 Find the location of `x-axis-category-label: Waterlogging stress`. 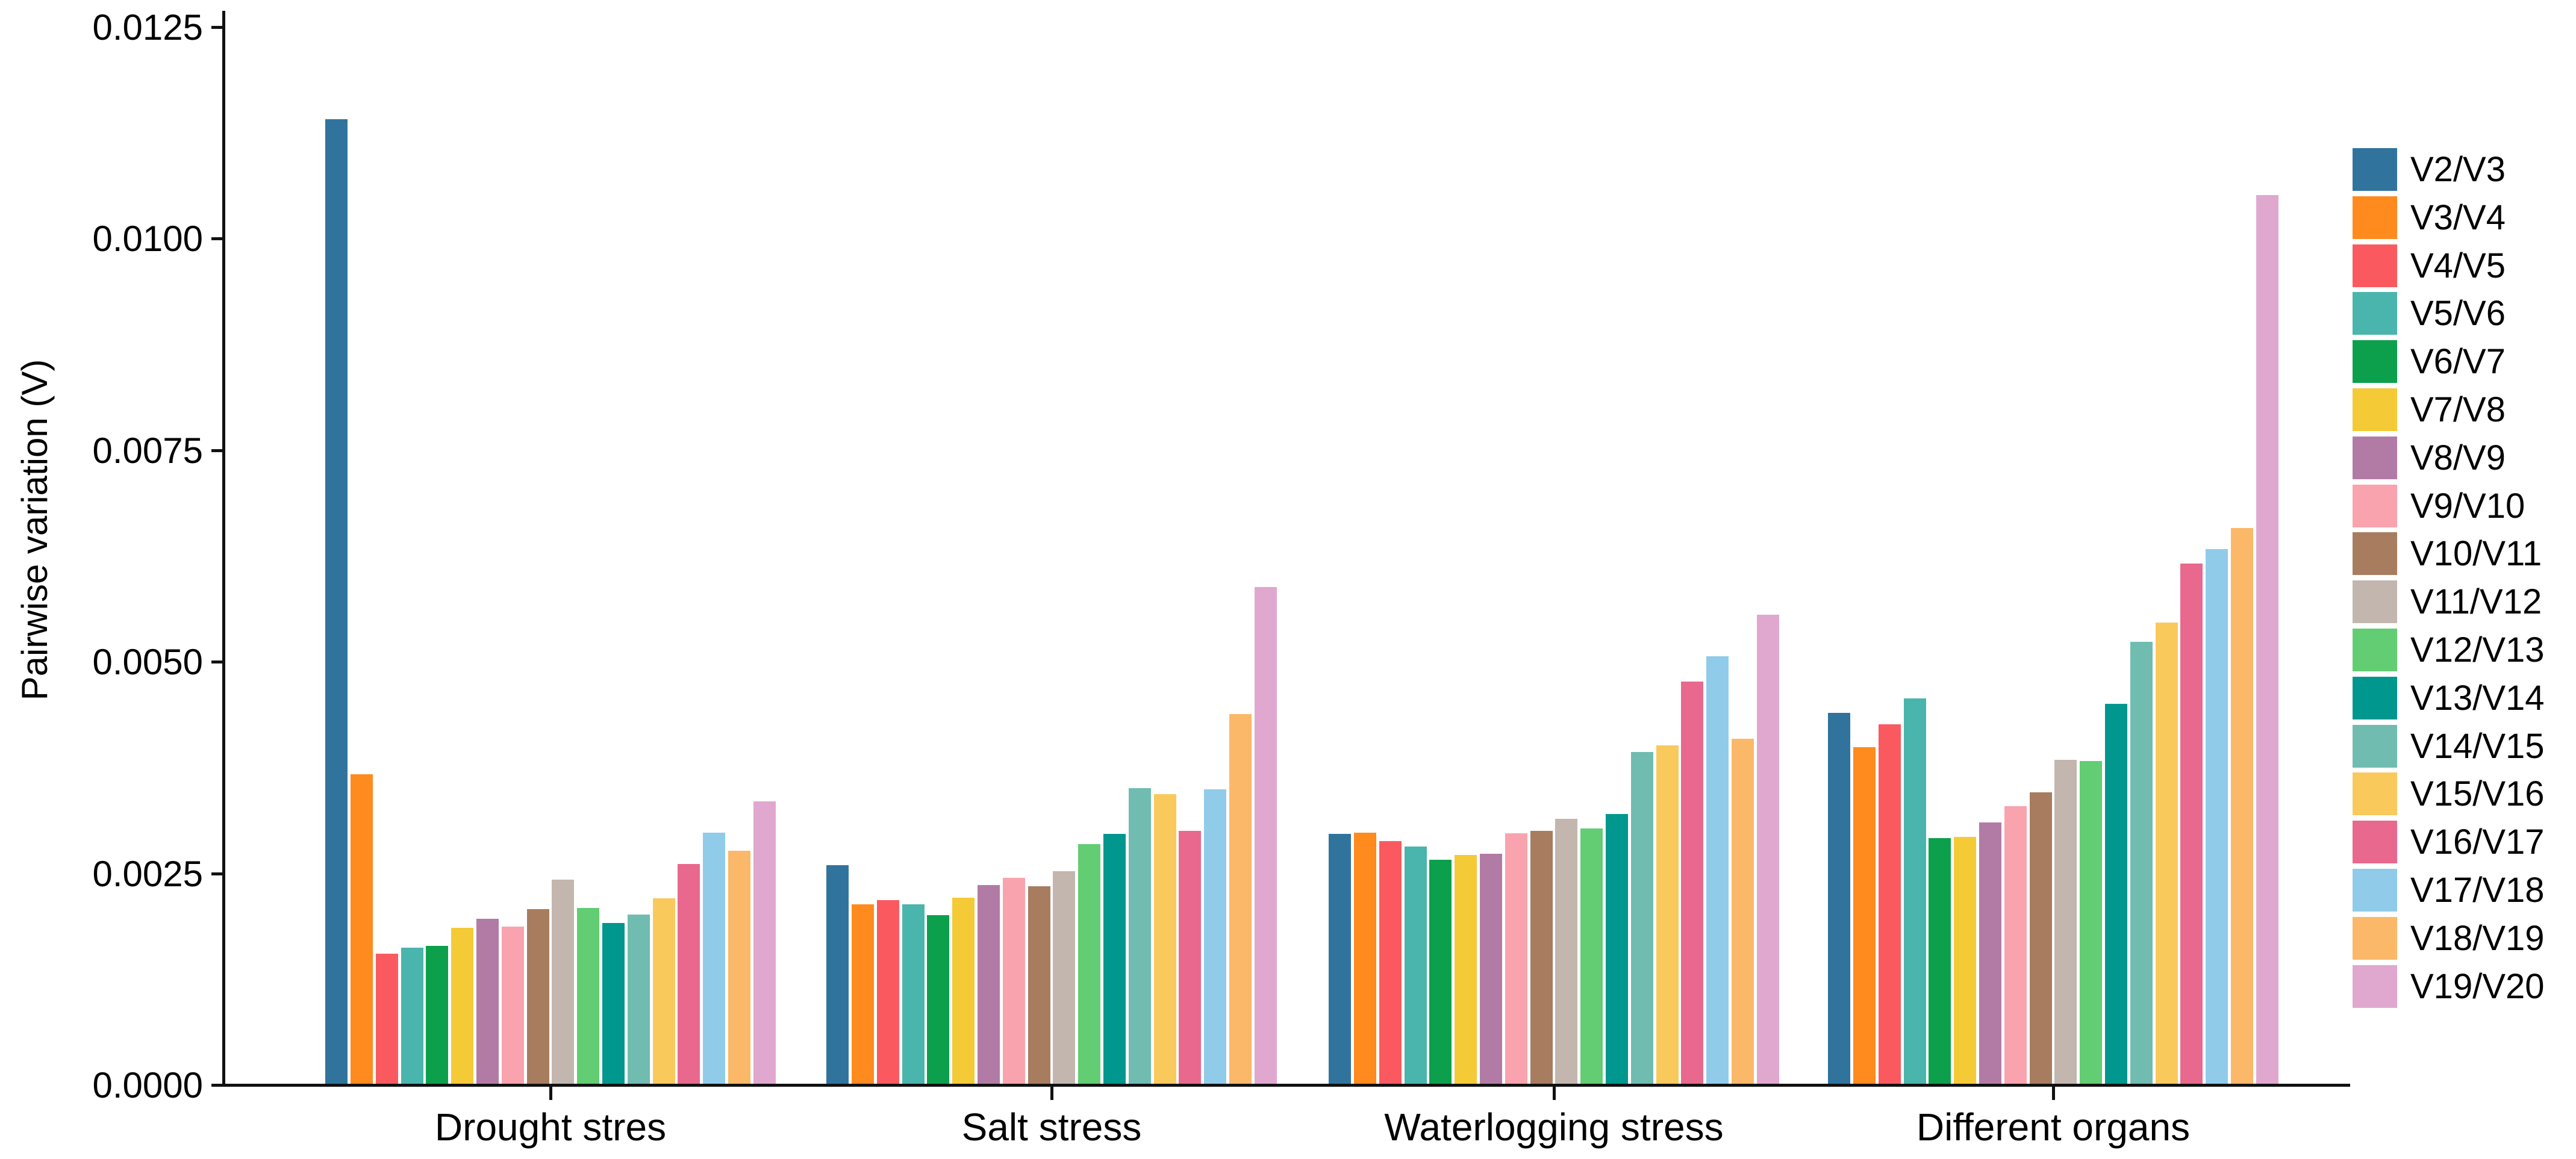

x-axis-category-label: Waterlogging stress is located at coordinates (1554, 1127).